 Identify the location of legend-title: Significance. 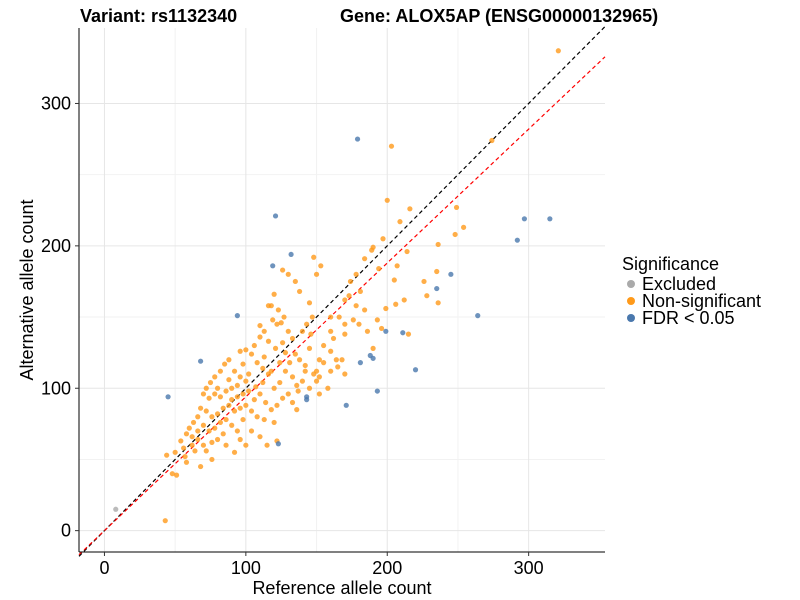
(670, 264).